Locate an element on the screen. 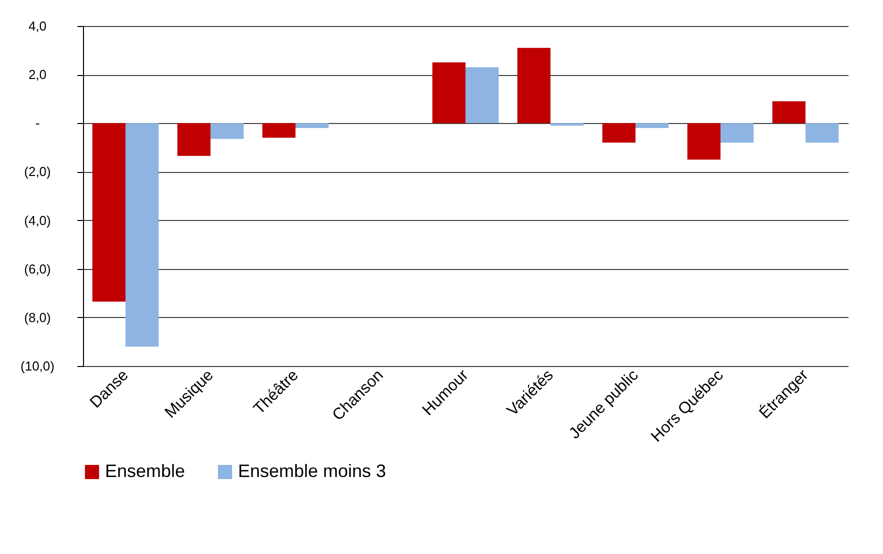 This screenshot has height=554, width=883. y-tick-label: (6,0) is located at coordinates (37, 268).